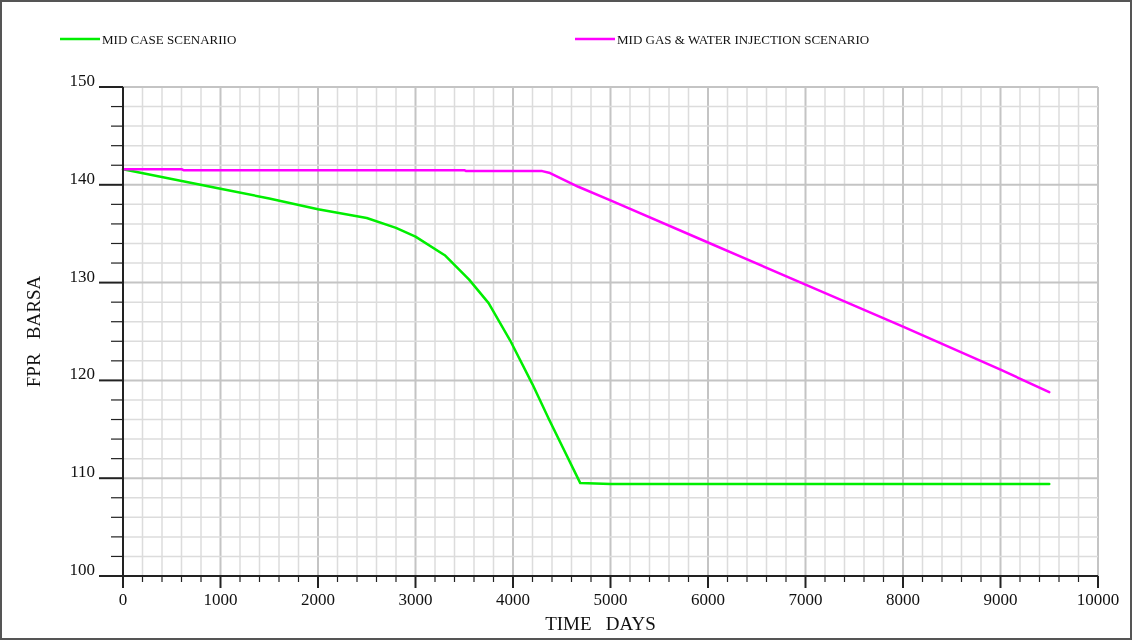  What do you see at coordinates (600, 623) in the screenshot?
I see `x-axis-title: TIME DAYS` at bounding box center [600, 623].